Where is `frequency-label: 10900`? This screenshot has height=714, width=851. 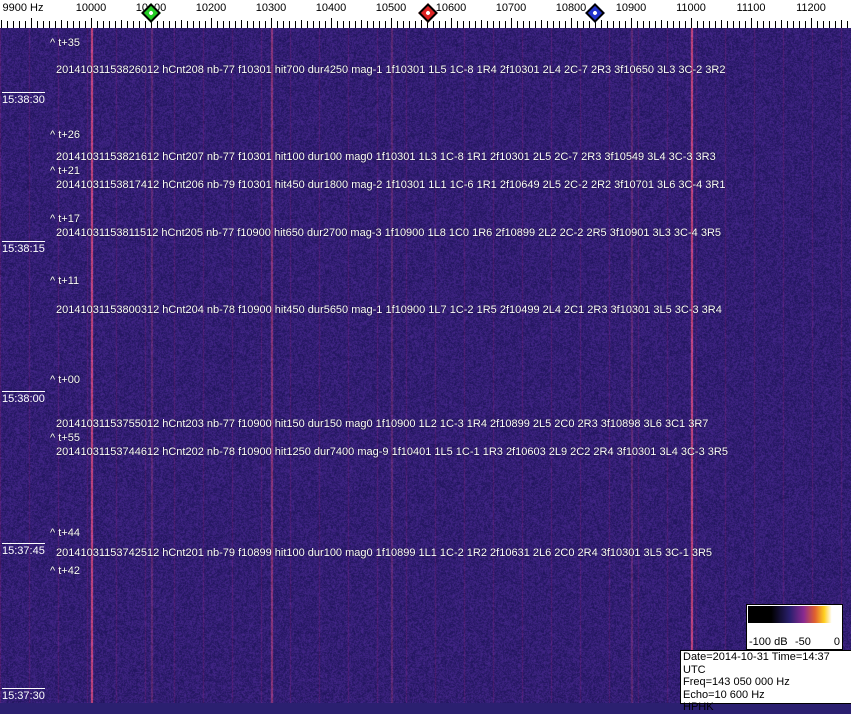 frequency-label: 10900 is located at coordinates (631, 8).